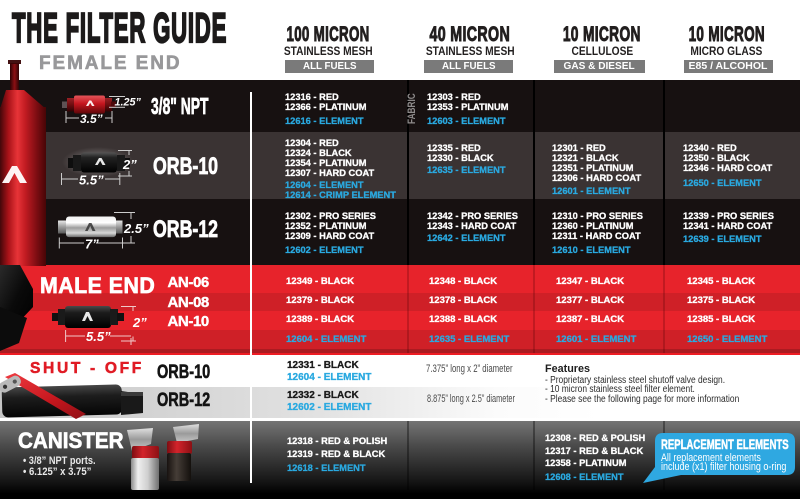  What do you see at coordinates (92, 244) in the screenshot?
I see `svg-text: 7”` at bounding box center [92, 244].